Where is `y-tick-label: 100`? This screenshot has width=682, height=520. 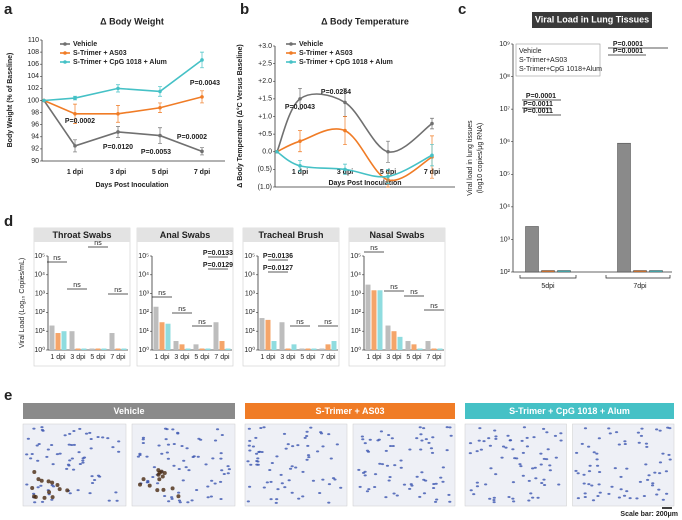 y-tick-label: 100 is located at coordinates (33, 100).